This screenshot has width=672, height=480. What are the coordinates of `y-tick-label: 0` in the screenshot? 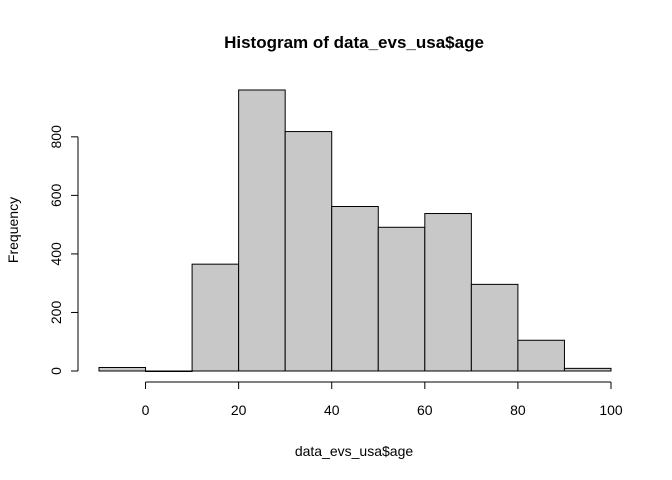 It's located at (56, 371).